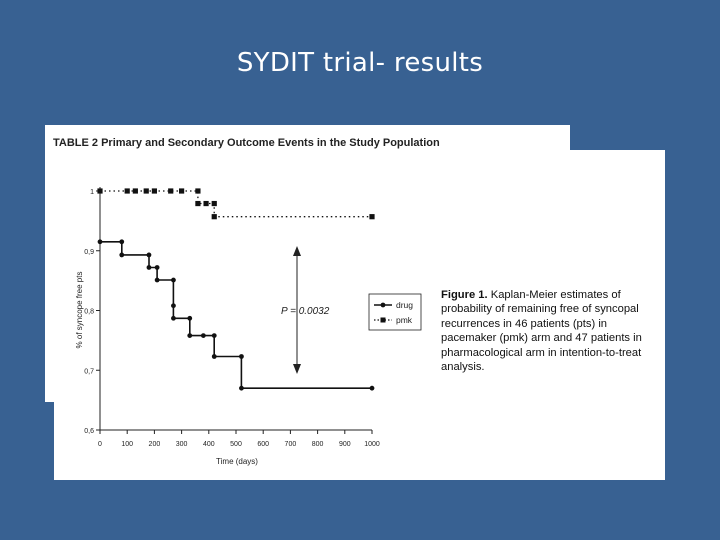  I want to click on p-value-arrow-down, so click(297, 369).